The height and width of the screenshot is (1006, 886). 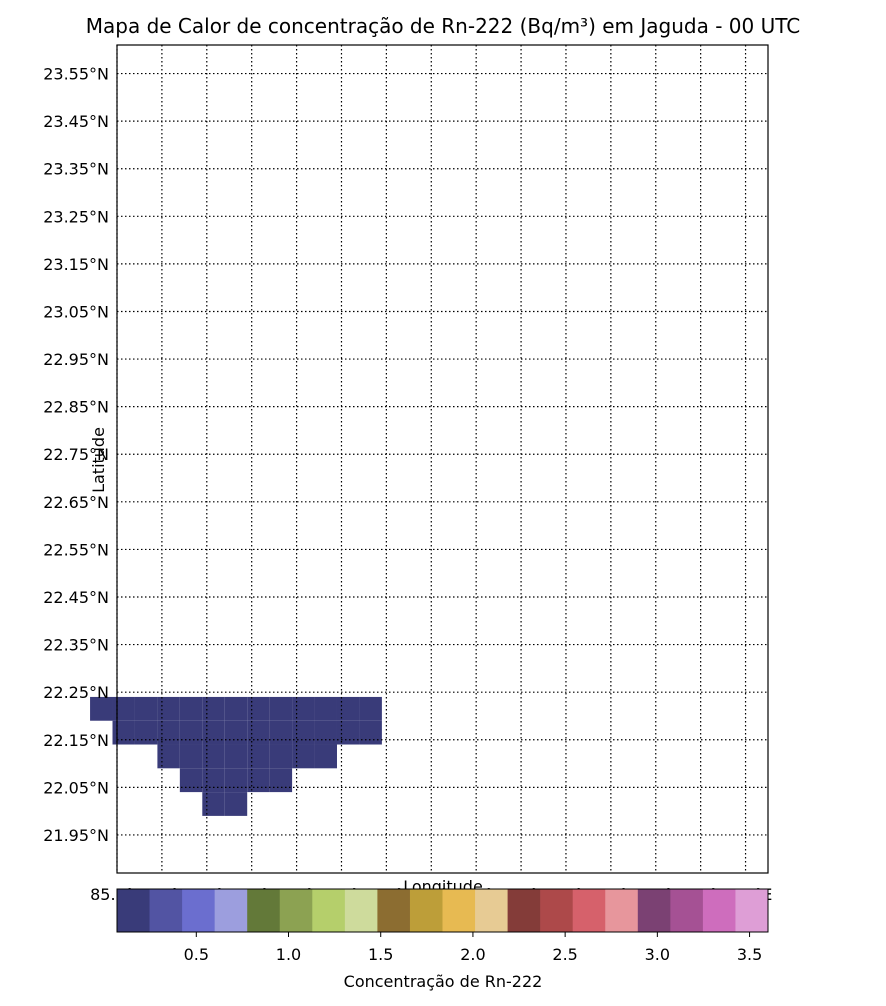 What do you see at coordinates (380, 954) in the screenshot?
I see `colorbar-tick-label: 1.5` at bounding box center [380, 954].